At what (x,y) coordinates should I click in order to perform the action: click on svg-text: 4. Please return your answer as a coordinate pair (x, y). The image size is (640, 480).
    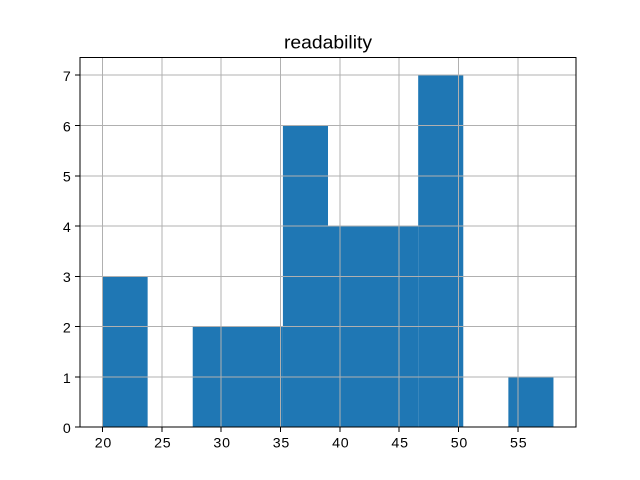
    Looking at the image, I should click on (67, 228).